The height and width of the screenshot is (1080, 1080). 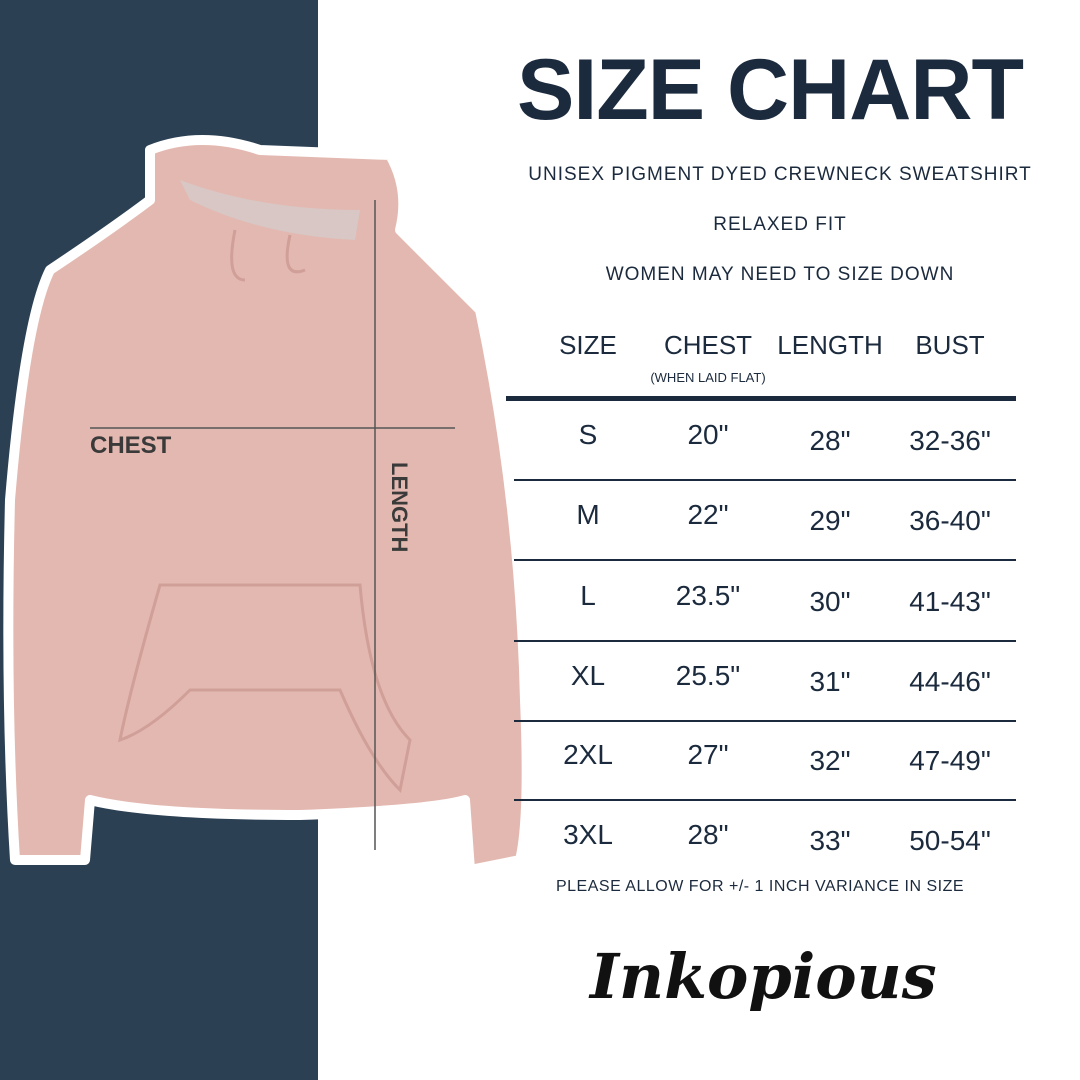 I want to click on cell-size: 3XL, so click(x=588, y=834).